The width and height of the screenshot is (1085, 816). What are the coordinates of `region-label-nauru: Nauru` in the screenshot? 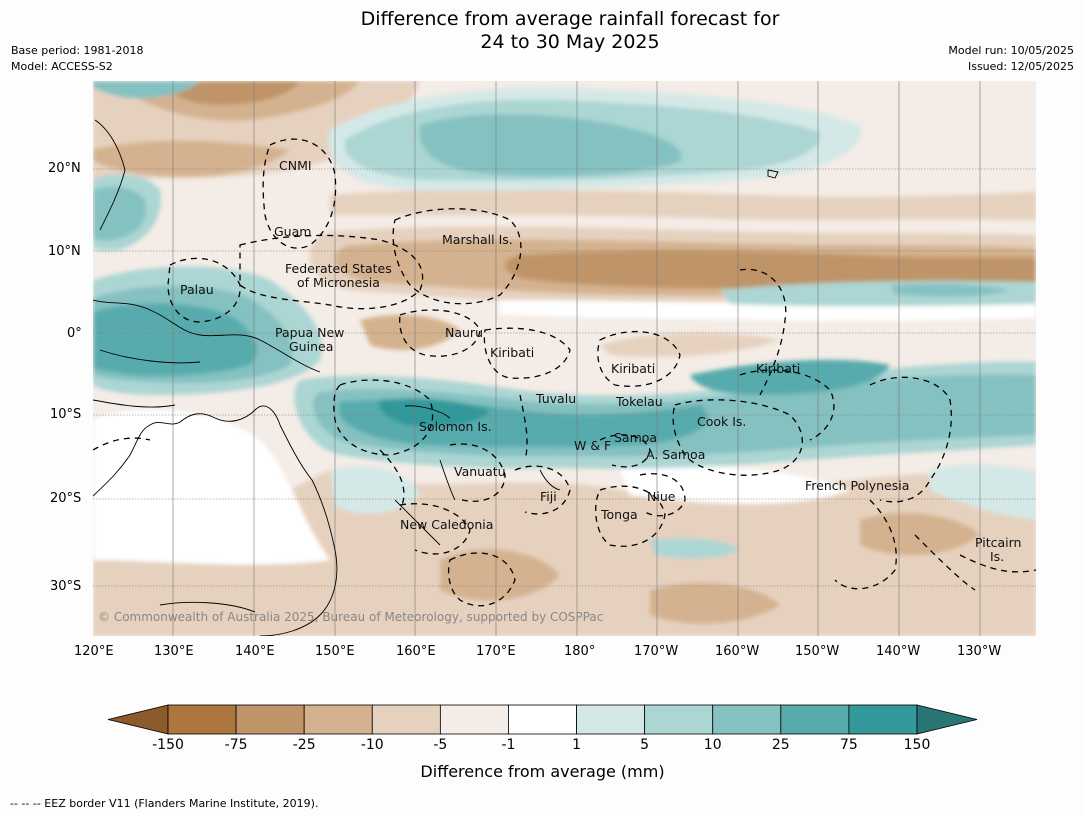 It's located at (464, 332).